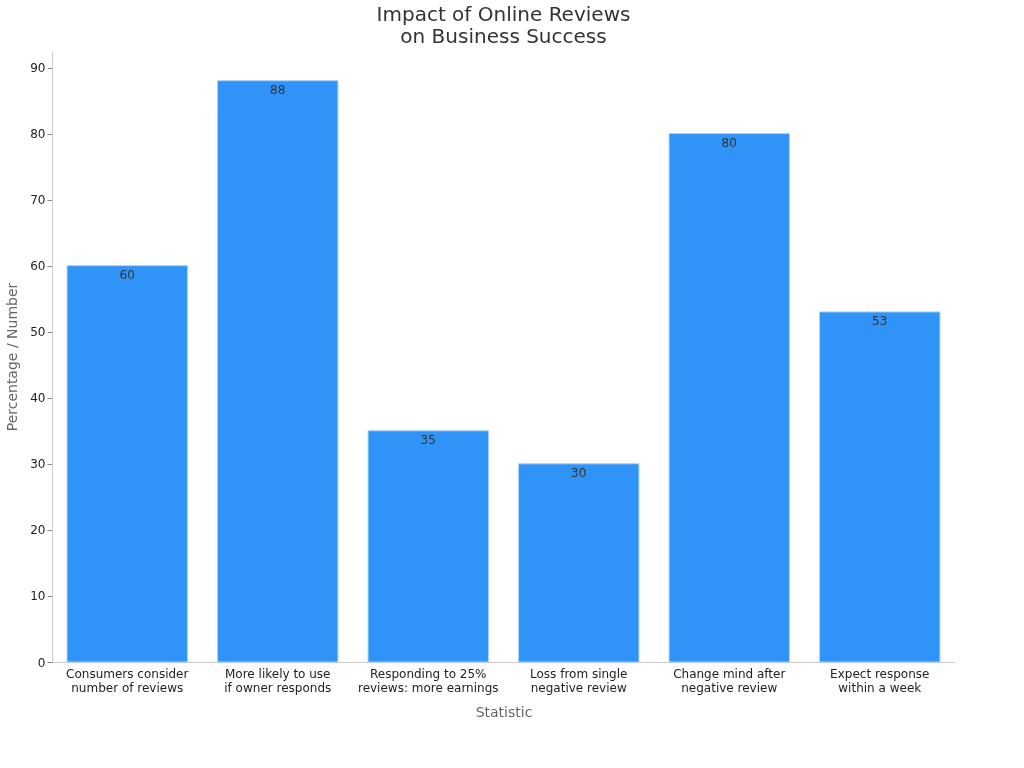 The image size is (1024, 768). What do you see at coordinates (880, 680) in the screenshot?
I see `x-tick-label: Expect response within a week` at bounding box center [880, 680].